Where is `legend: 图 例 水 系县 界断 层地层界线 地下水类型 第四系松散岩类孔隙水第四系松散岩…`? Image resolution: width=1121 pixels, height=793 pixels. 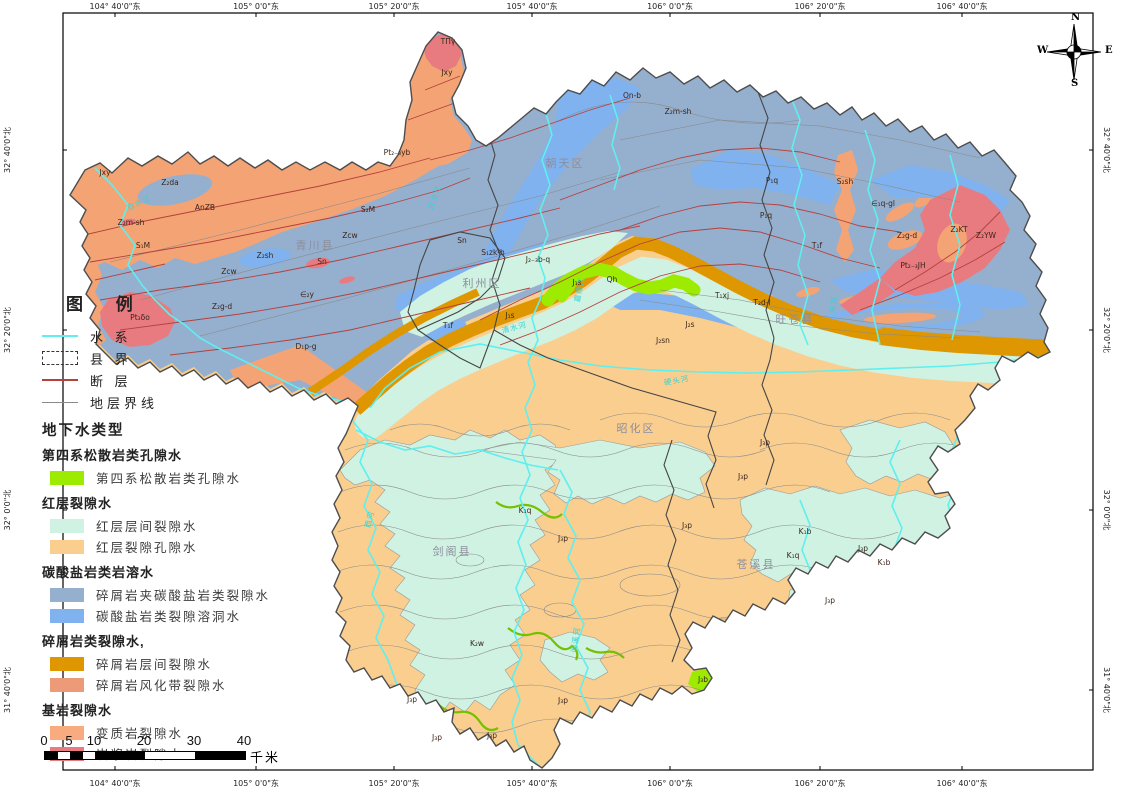
legend: 图 例 水 系县 界断 层地层界线 地下水类型 第四系松散岩类孔隙水第四系松散岩… is located at coordinates (167, 527).